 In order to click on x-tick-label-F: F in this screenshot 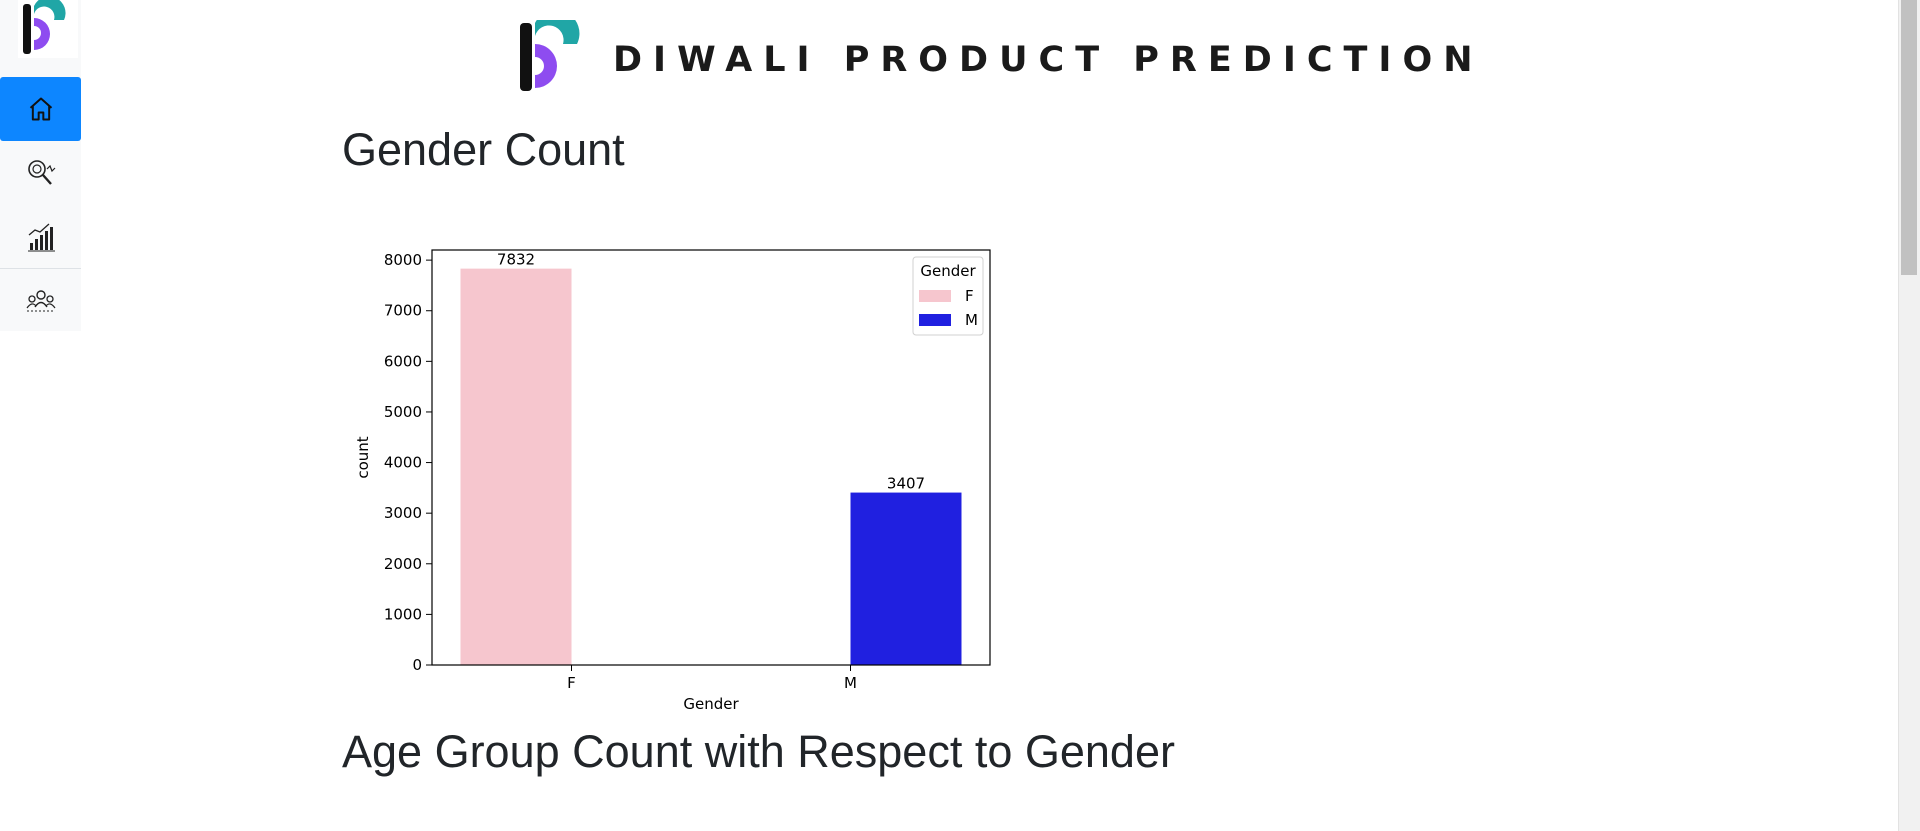, I will do `click(571, 683)`.